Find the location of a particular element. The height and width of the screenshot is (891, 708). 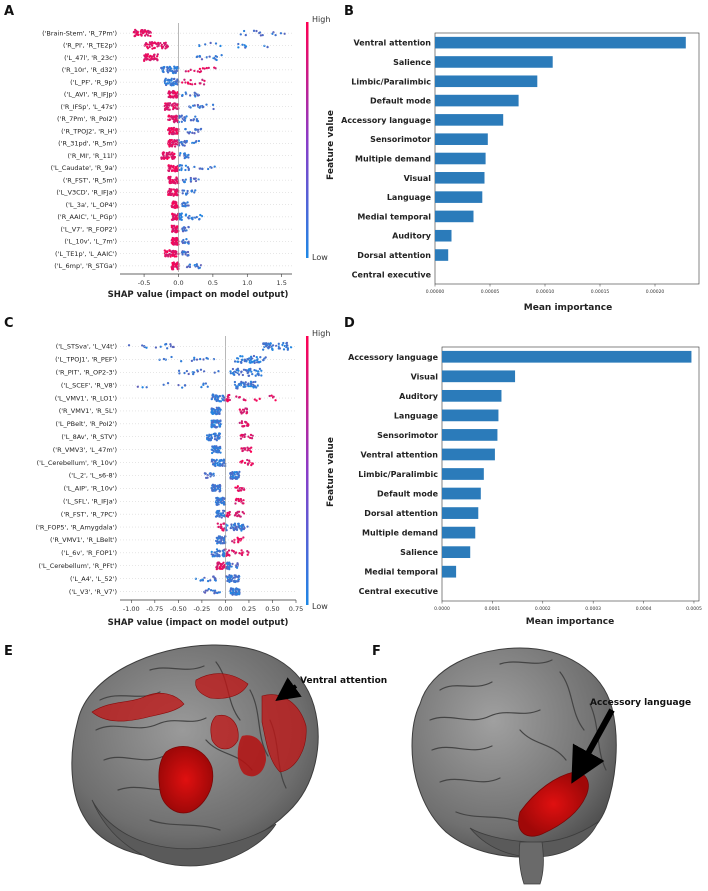

x-tick-label: 0.0002 is located at coordinates (543, 609).